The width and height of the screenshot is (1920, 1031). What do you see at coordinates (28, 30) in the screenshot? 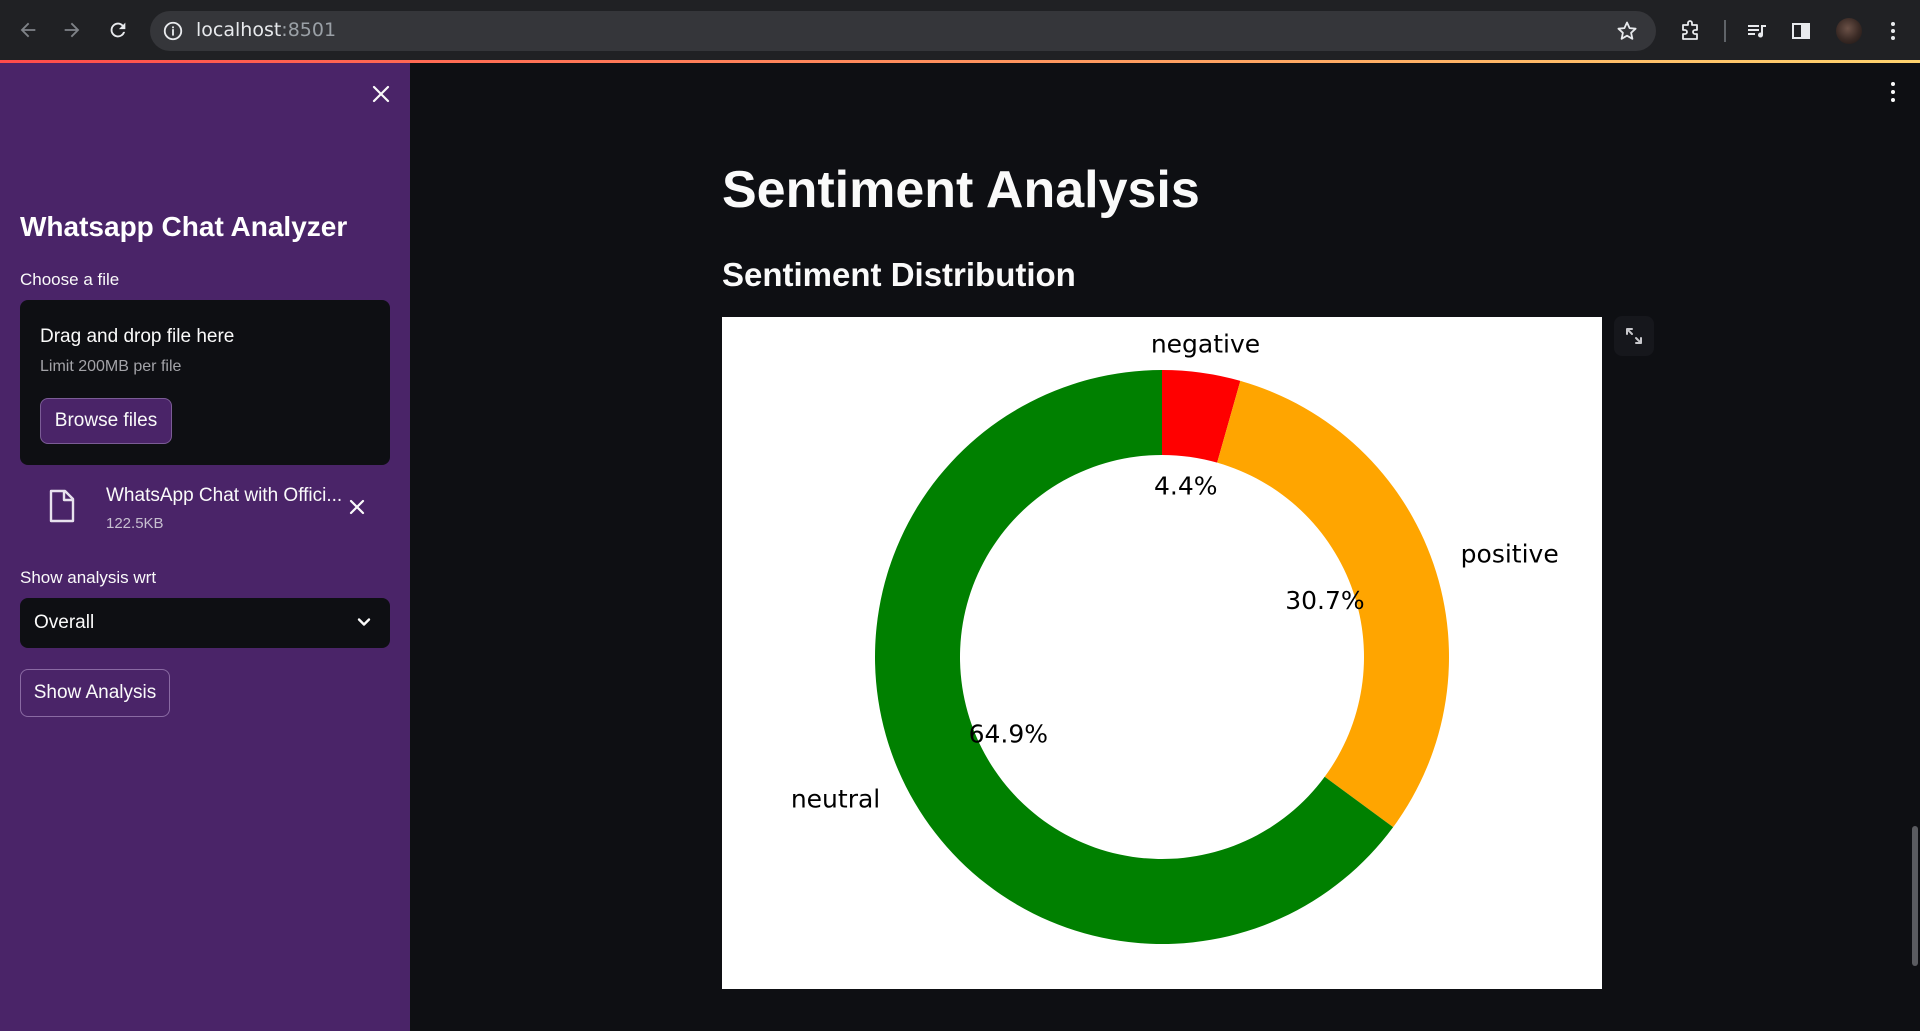
I see `back-arrow-icon` at bounding box center [28, 30].